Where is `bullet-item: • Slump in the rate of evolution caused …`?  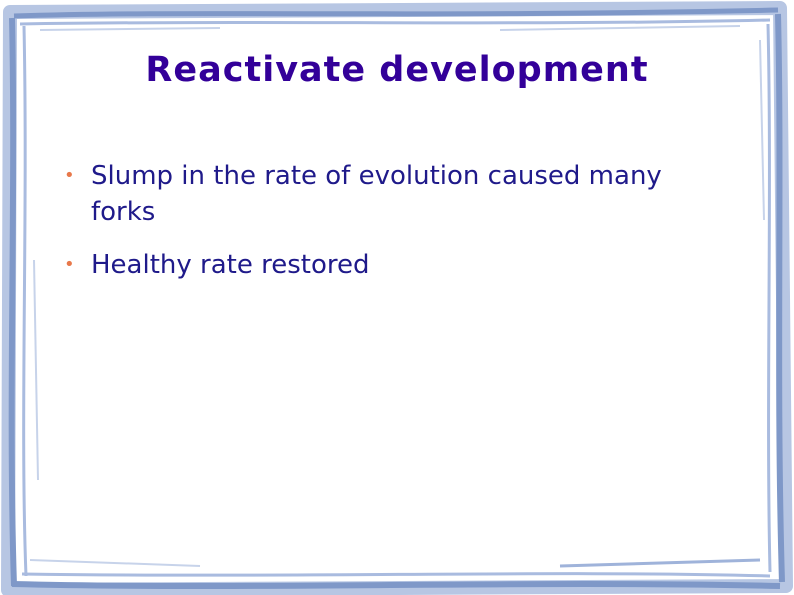
bullet-item: • Slump in the rate of evolution caused … is located at coordinates (384, 194).